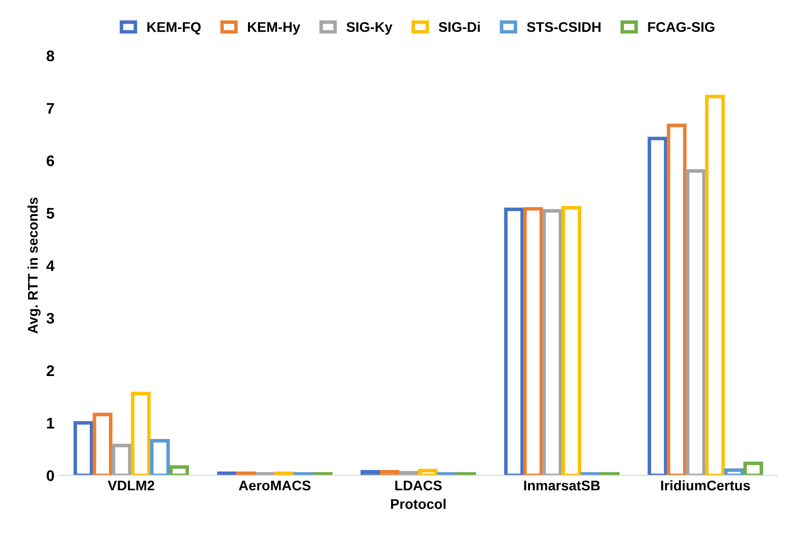 This screenshot has width=793, height=556. What do you see at coordinates (50, 423) in the screenshot?
I see `y-tick-label: 1` at bounding box center [50, 423].